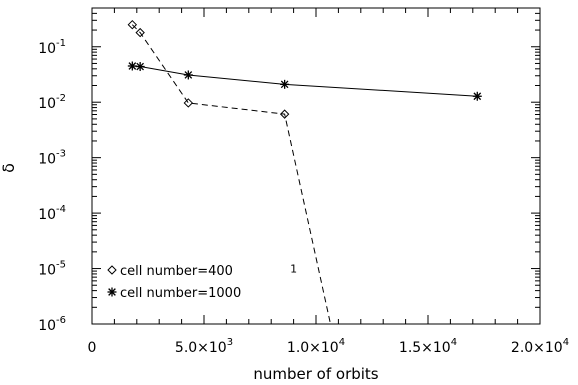  I want to click on annotation-label: 1, so click(293, 268).